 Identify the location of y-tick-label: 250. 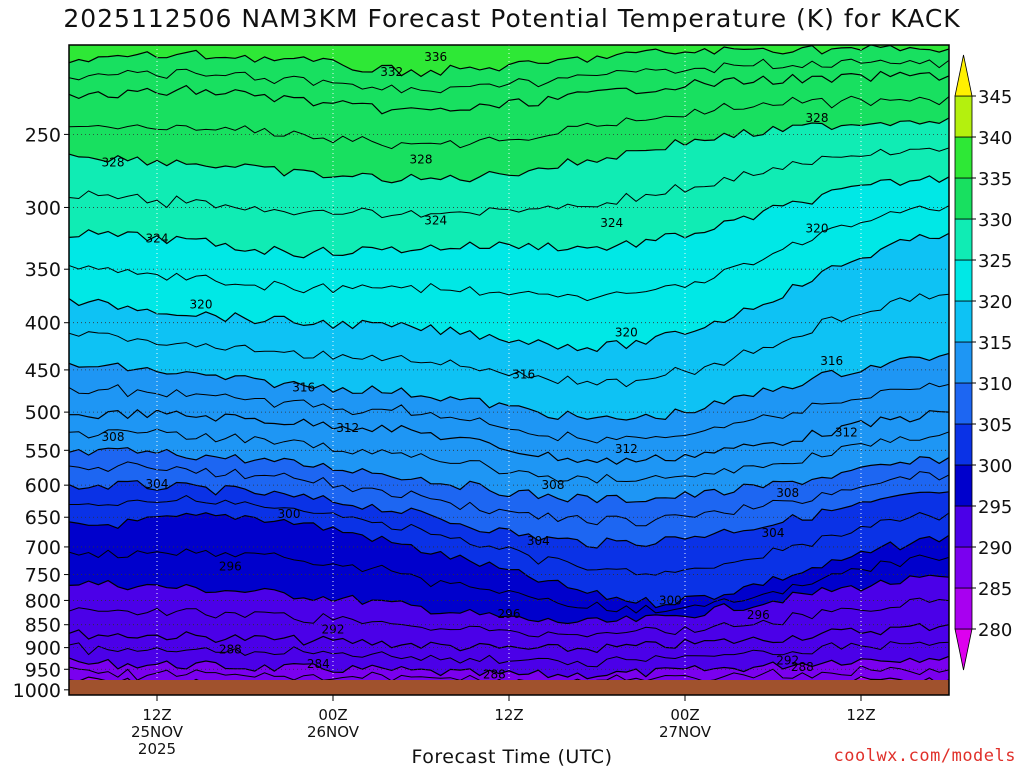
(43, 135).